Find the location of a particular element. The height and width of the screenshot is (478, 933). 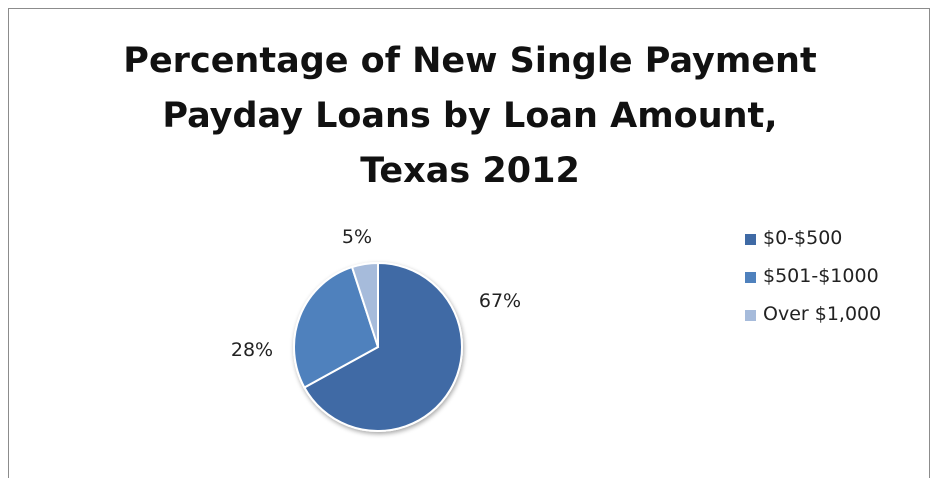

data-label-0-500: 67% is located at coordinates (500, 301).